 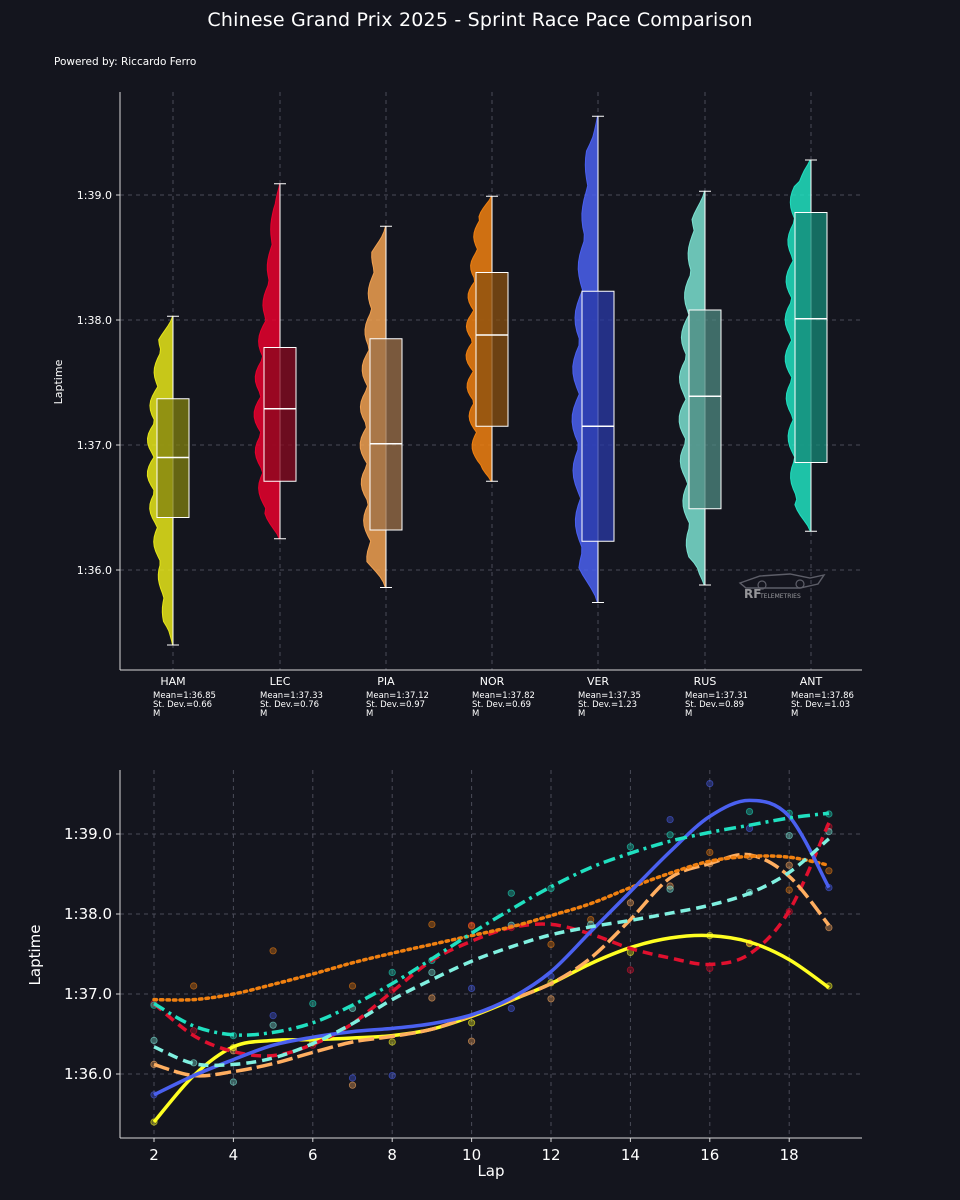 I want to click on chart2-ytick-label: 1:36.0, so click(x=88, y=1074).